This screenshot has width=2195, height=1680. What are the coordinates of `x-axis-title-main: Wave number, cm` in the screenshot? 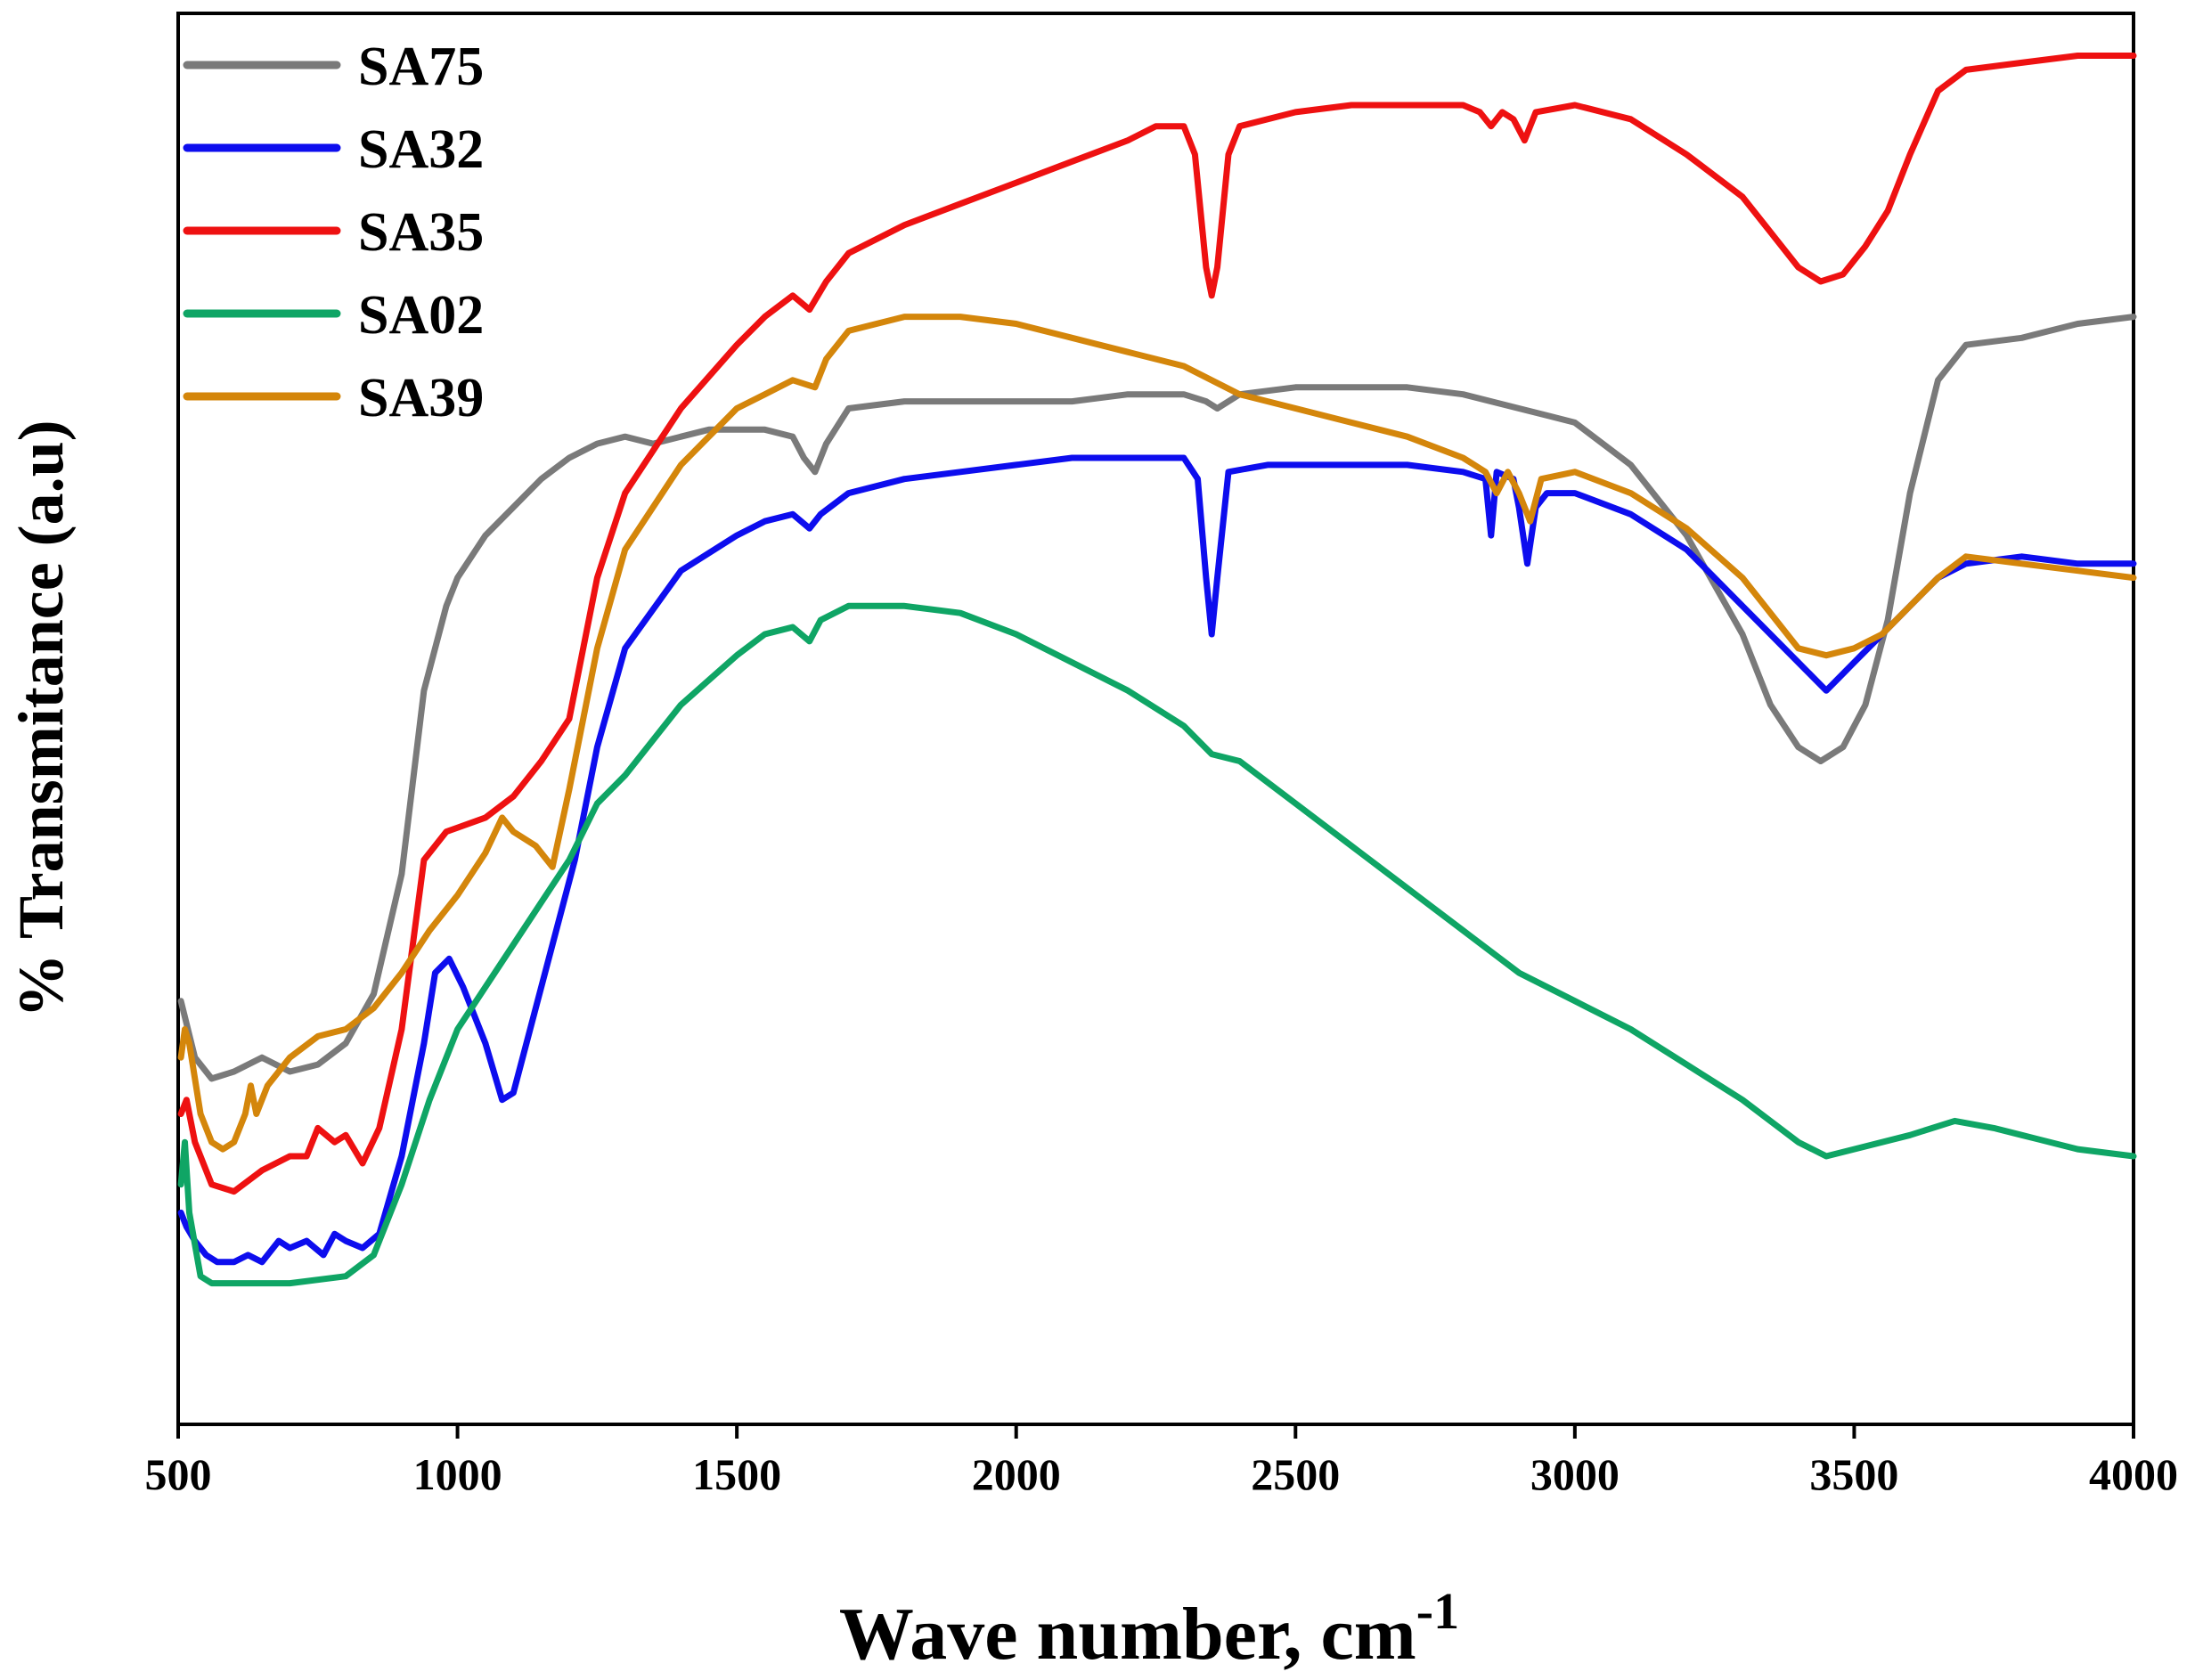 It's located at (1127, 1634).